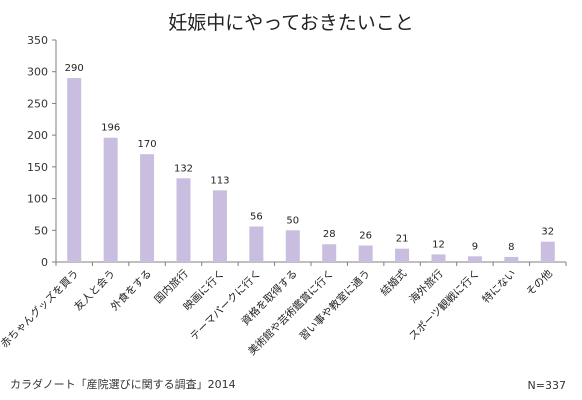 Image resolution: width=582 pixels, height=400 pixels. What do you see at coordinates (546, 385) in the screenshot?
I see `sample-size-note: N=337` at bounding box center [546, 385].